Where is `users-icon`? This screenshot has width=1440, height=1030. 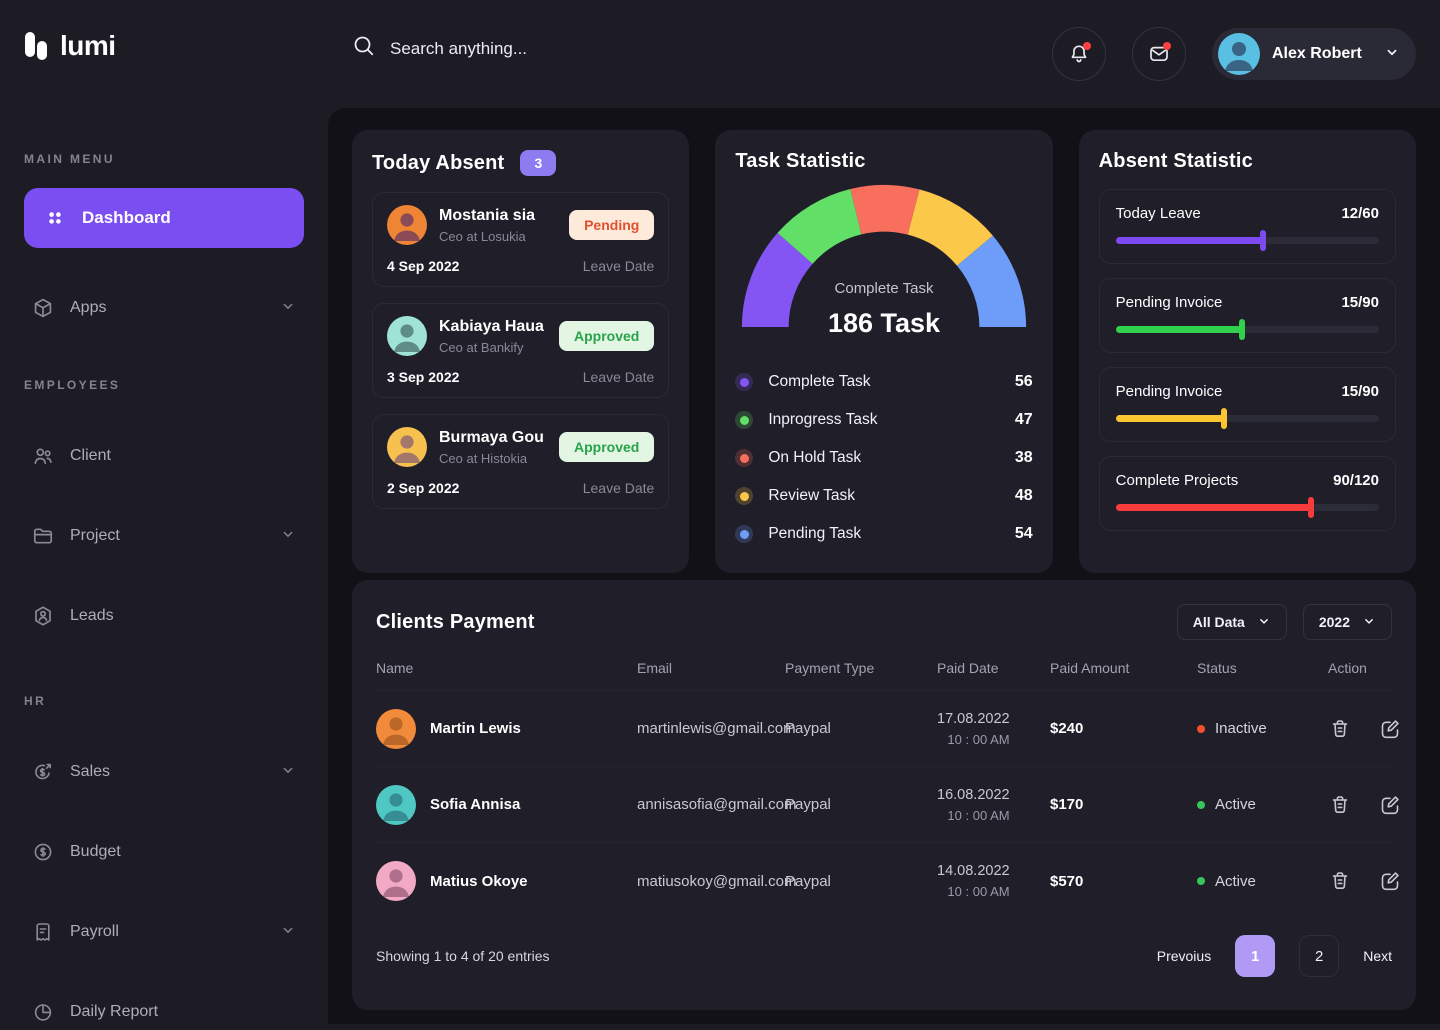 users-icon is located at coordinates (43, 456).